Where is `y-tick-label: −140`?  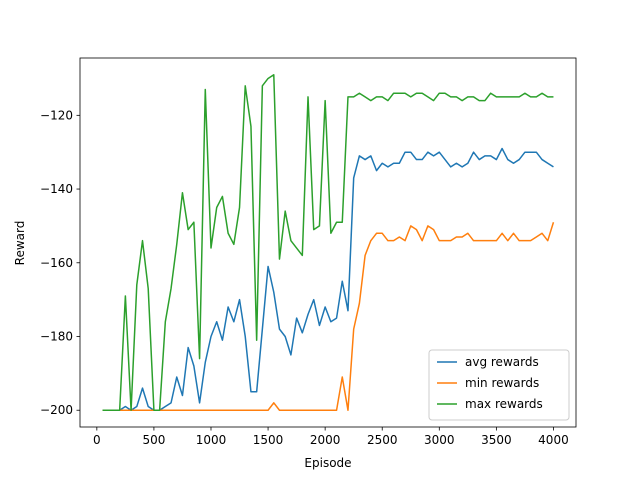 y-tick-label: −140 is located at coordinates (56, 189).